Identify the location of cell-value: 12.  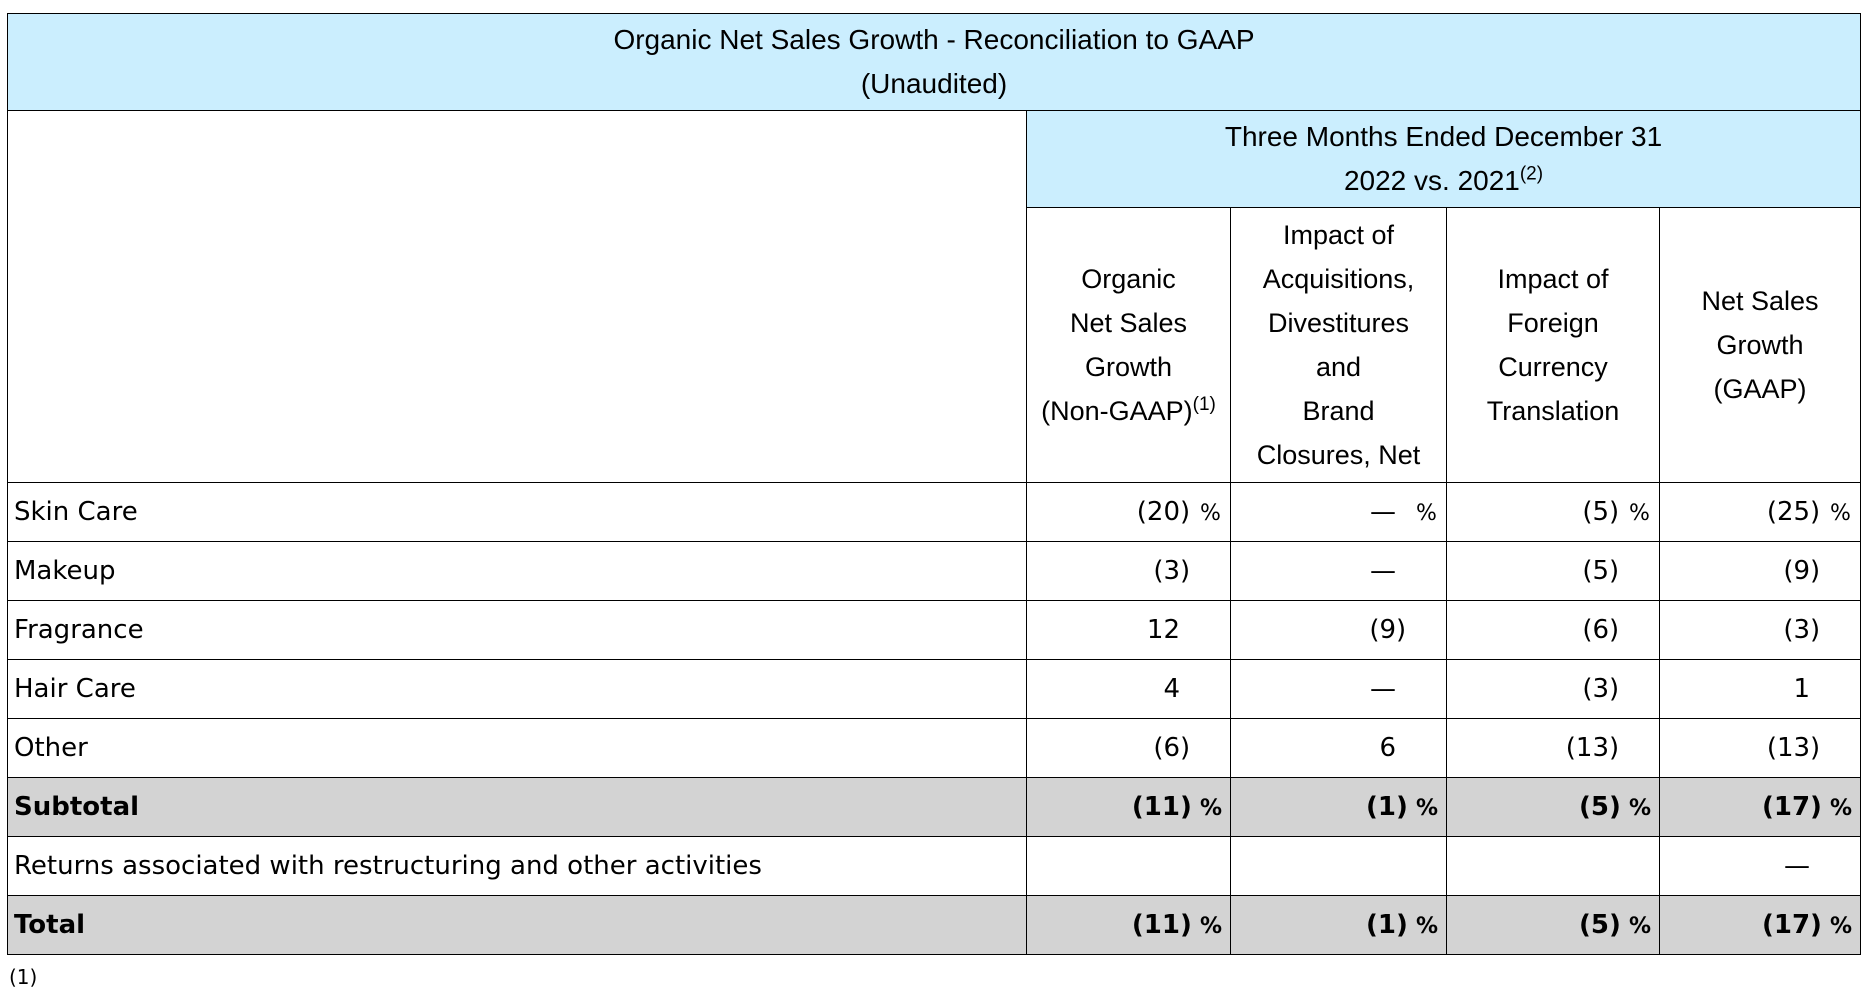
(1163, 630).